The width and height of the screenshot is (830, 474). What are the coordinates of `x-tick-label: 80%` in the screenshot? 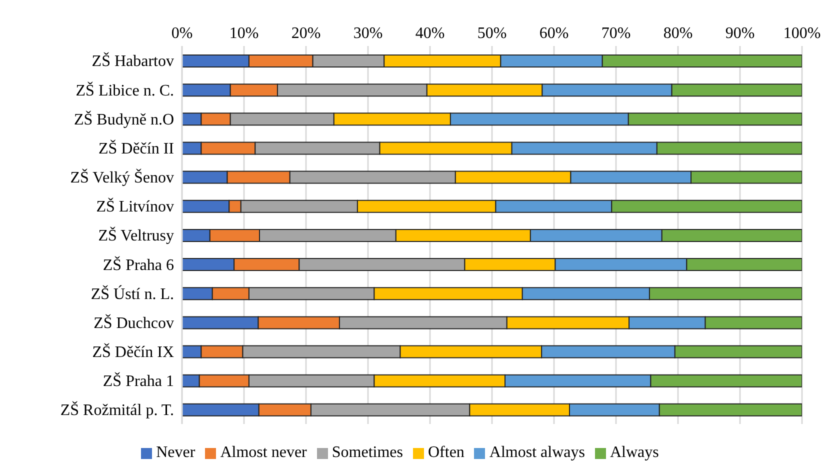 It's located at (678, 33).